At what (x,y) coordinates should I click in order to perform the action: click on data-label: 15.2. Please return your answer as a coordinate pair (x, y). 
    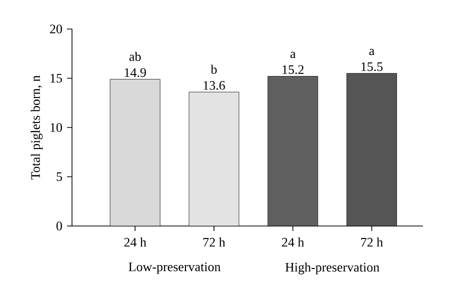
    Looking at the image, I should click on (293, 69).